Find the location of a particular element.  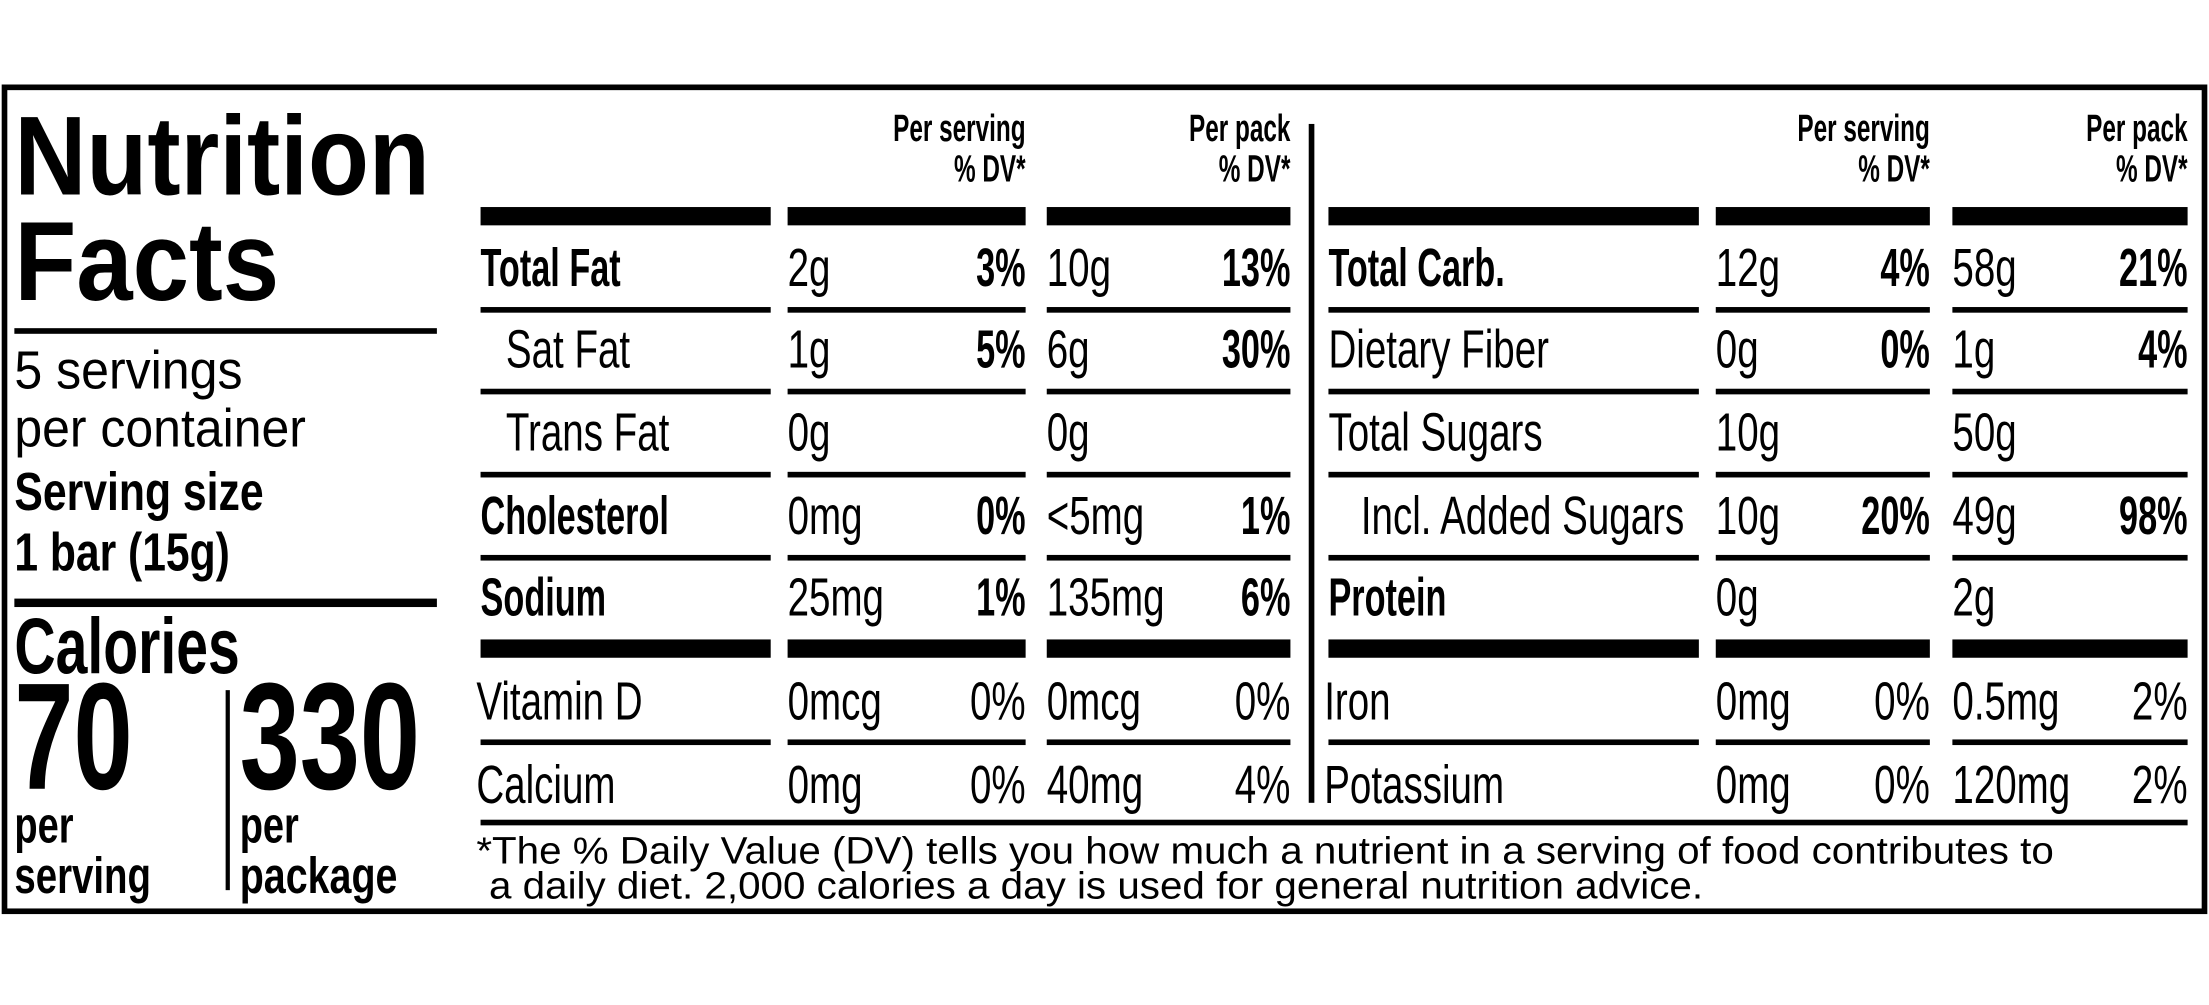

calorie-divider is located at coordinates (227, 790).